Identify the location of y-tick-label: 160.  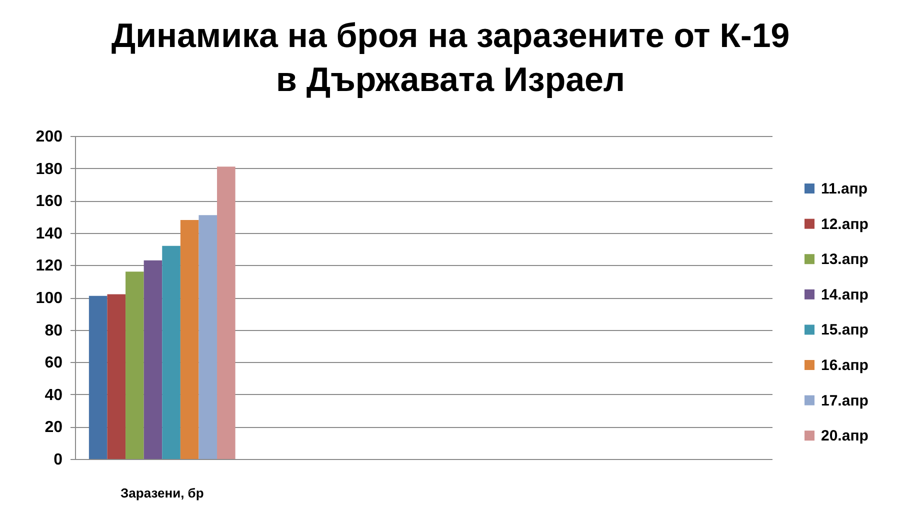
(49, 201).